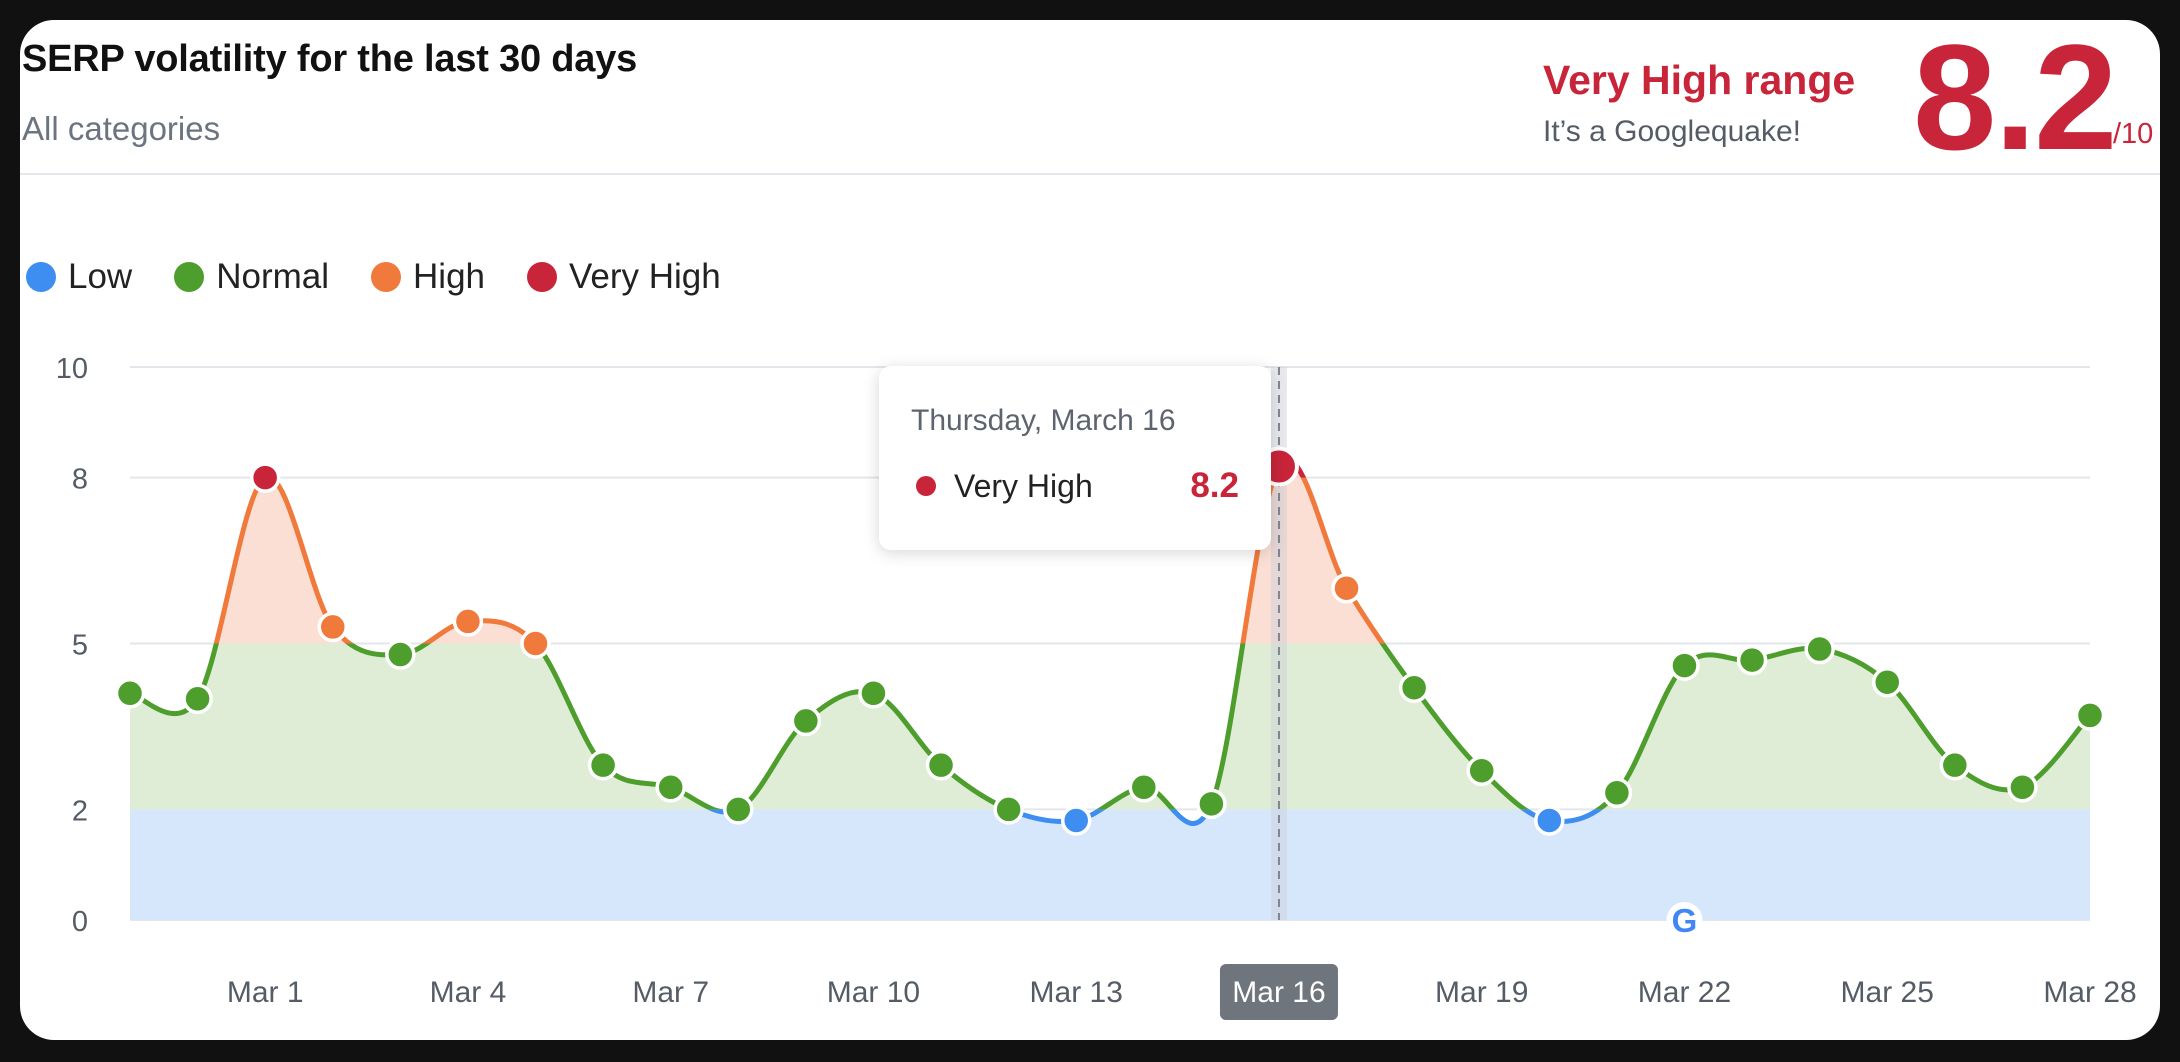 This screenshot has height=1062, width=2180. I want to click on range-subtext: It’s a Googlequake!, so click(1672, 131).